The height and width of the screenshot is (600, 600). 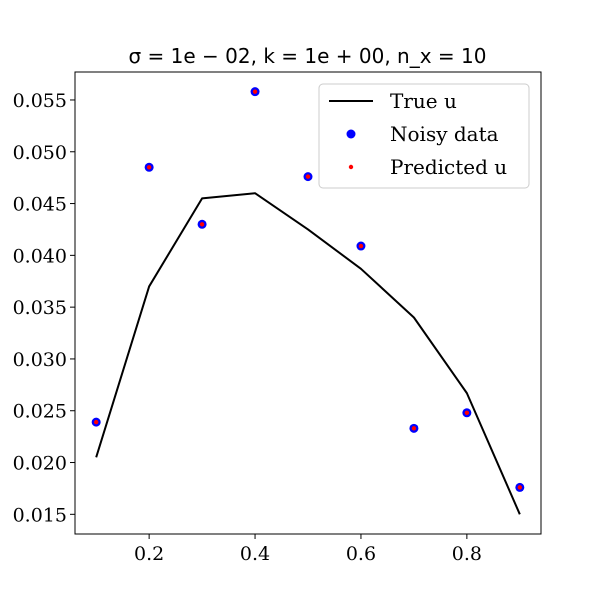 What do you see at coordinates (40, 256) in the screenshot?
I see `y-tick-label: 0.040` at bounding box center [40, 256].